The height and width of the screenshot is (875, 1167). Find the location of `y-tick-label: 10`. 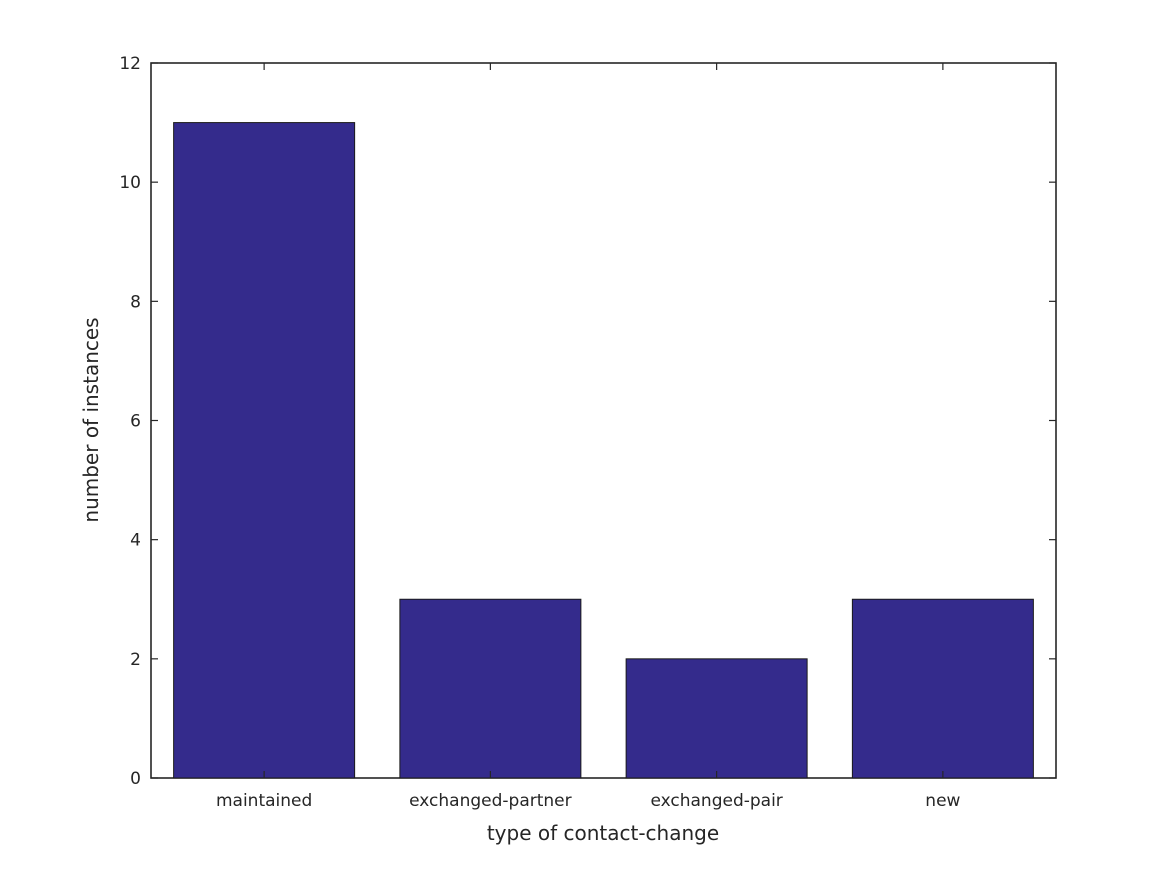

y-tick-label: 10 is located at coordinates (130, 183).